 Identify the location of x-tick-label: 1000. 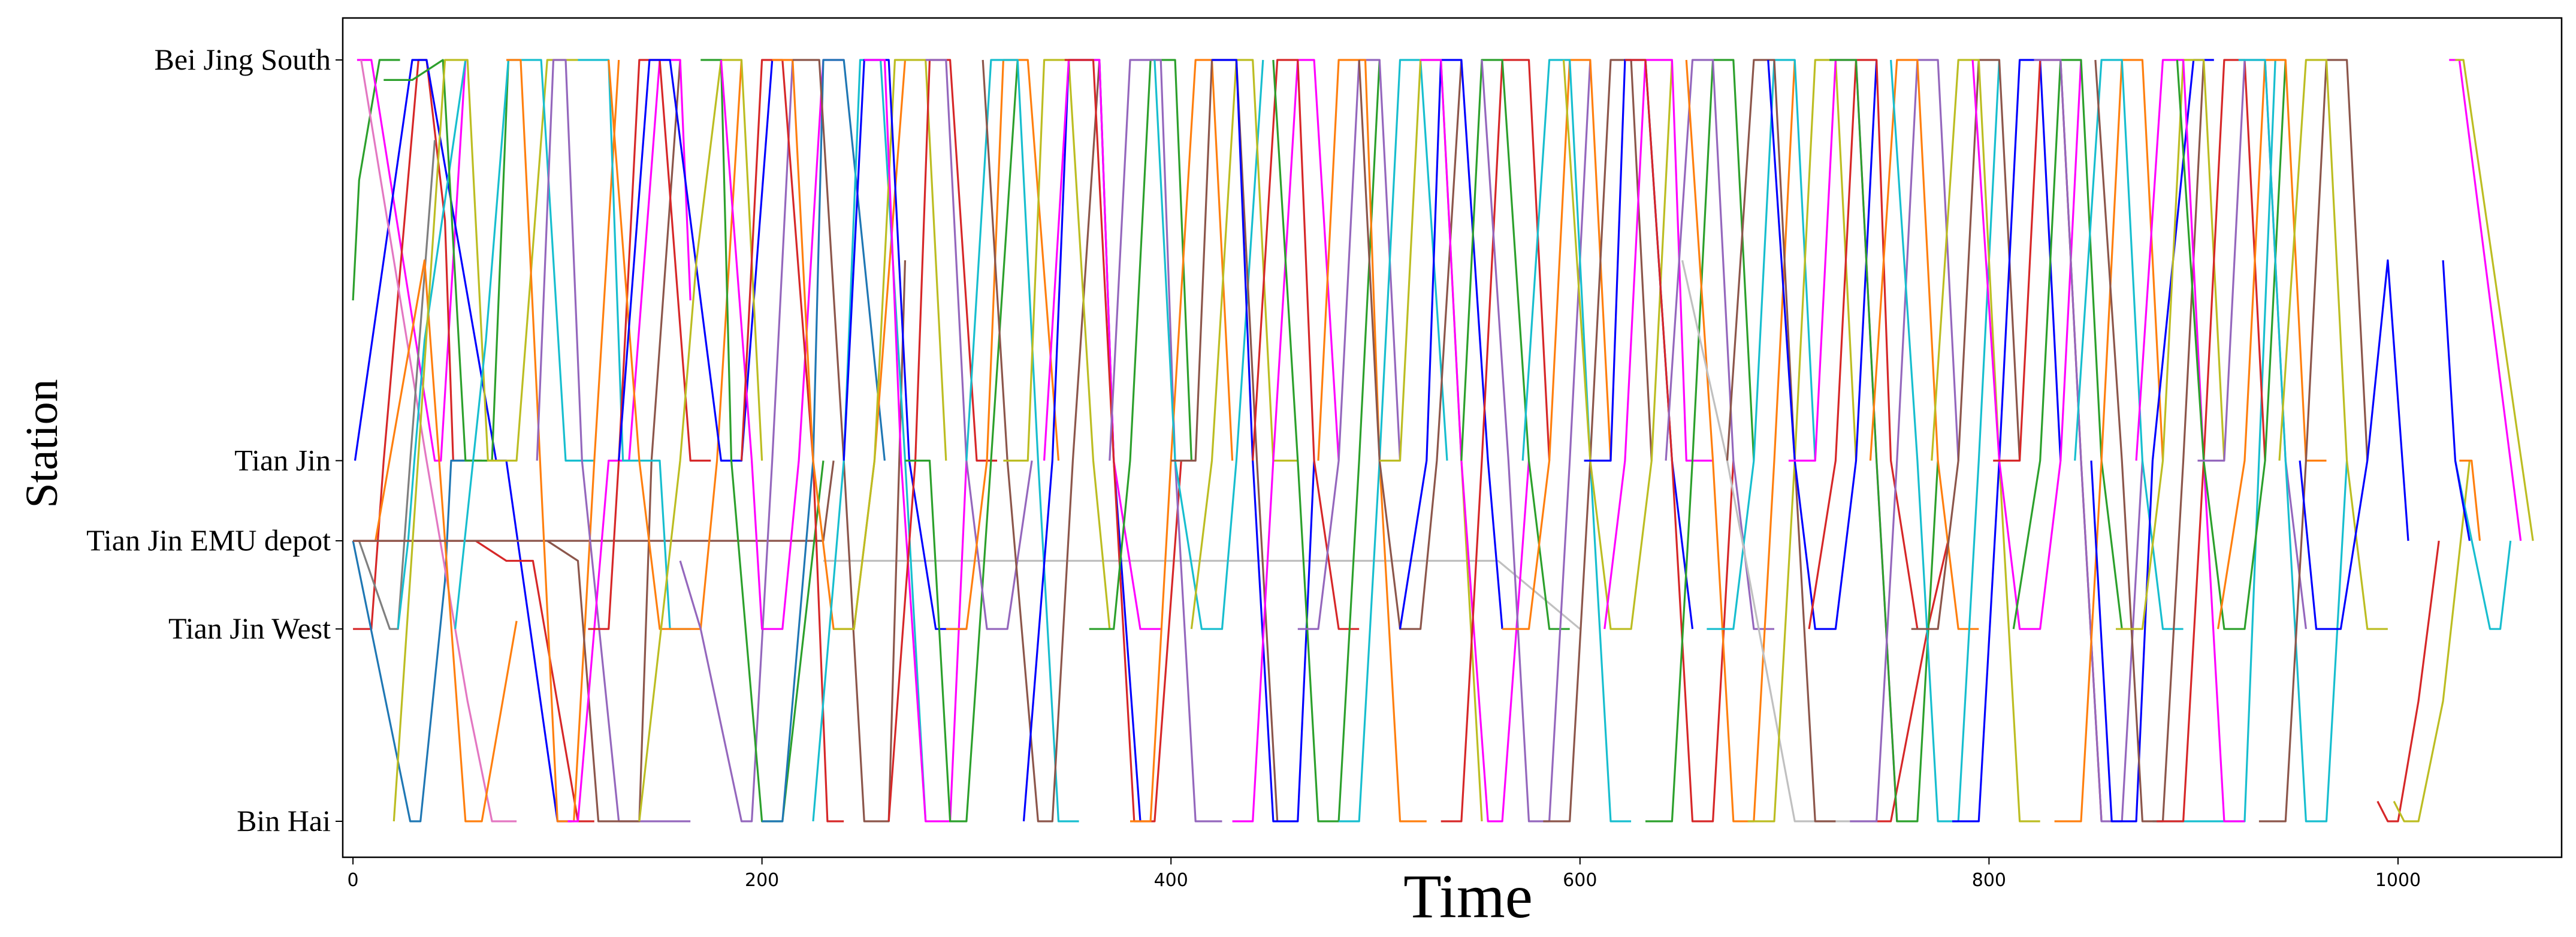
(2398, 880).